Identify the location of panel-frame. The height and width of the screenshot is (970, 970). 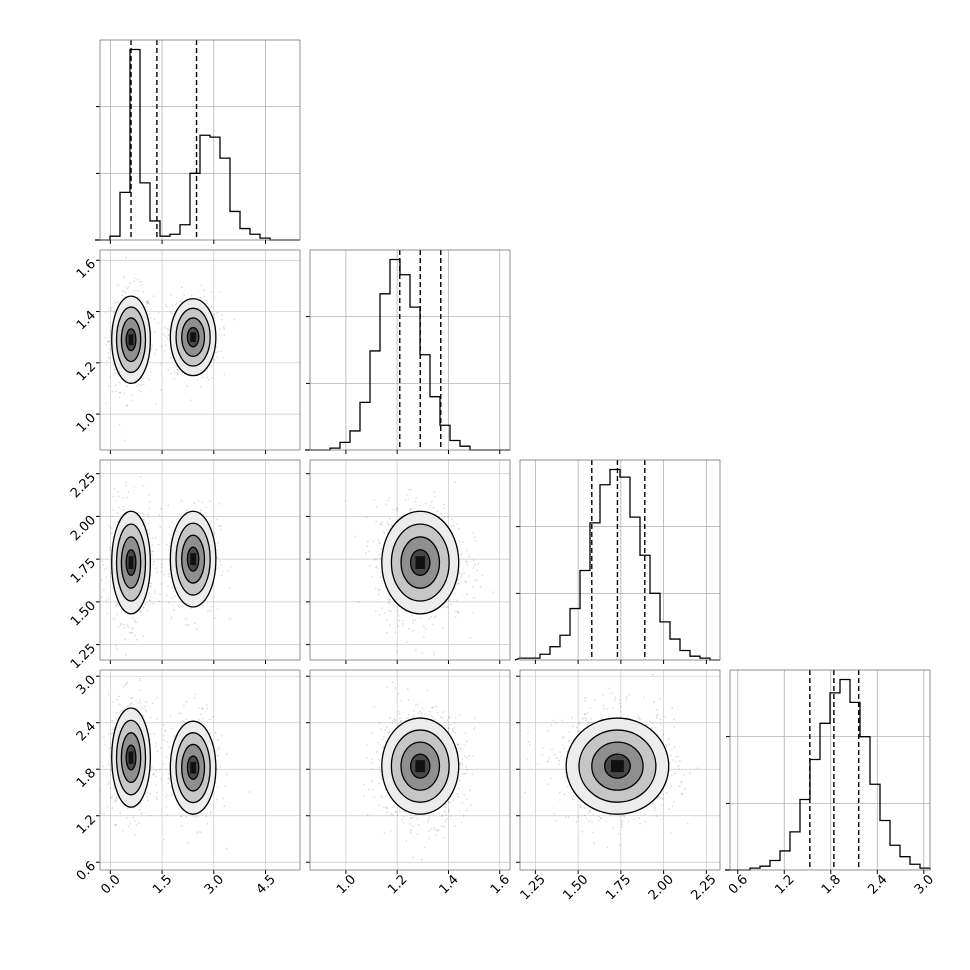
(200, 140).